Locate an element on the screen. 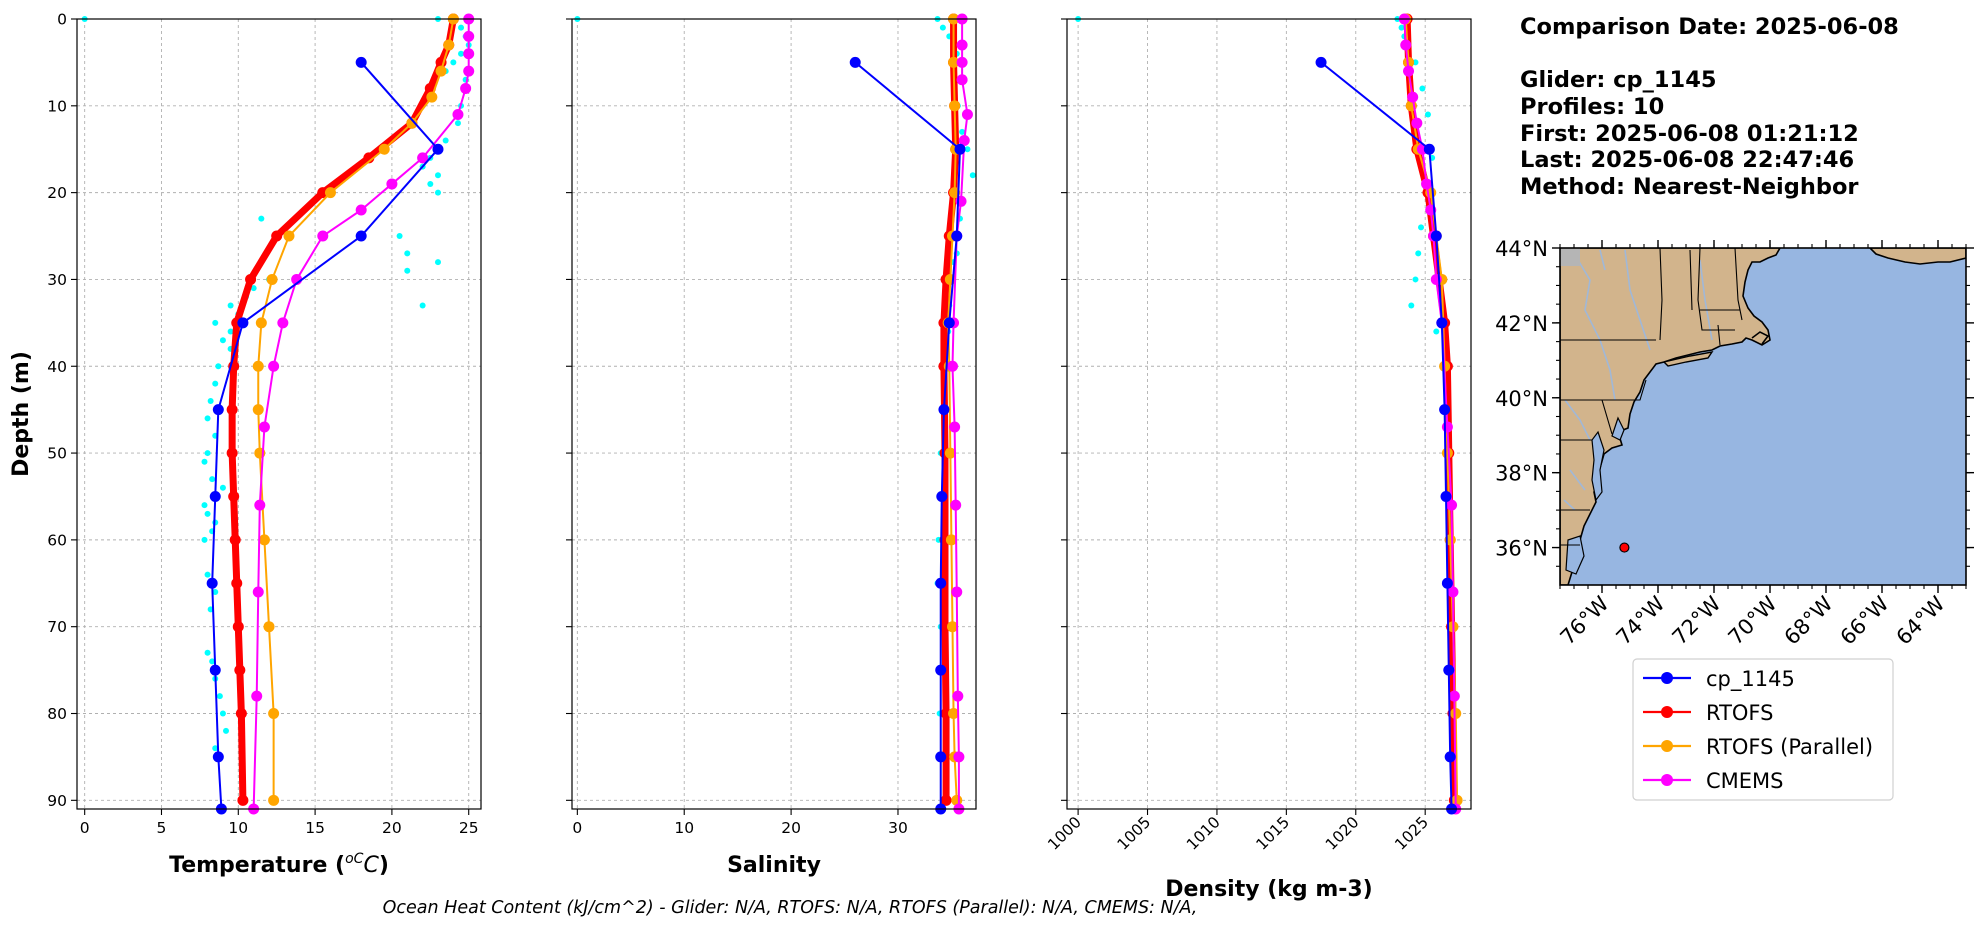 The width and height of the screenshot is (1979, 934). map-lat-label: 44°N is located at coordinates (1521, 249).